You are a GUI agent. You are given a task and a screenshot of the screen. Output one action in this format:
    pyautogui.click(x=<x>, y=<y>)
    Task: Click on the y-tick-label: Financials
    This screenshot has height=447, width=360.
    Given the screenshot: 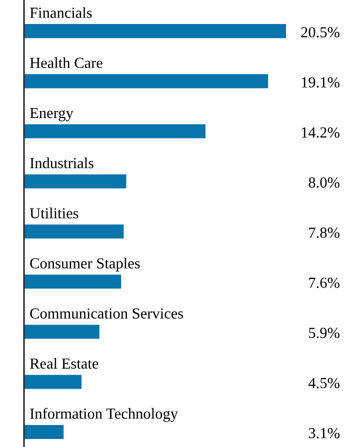 What is the action you would take?
    pyautogui.click(x=61, y=12)
    